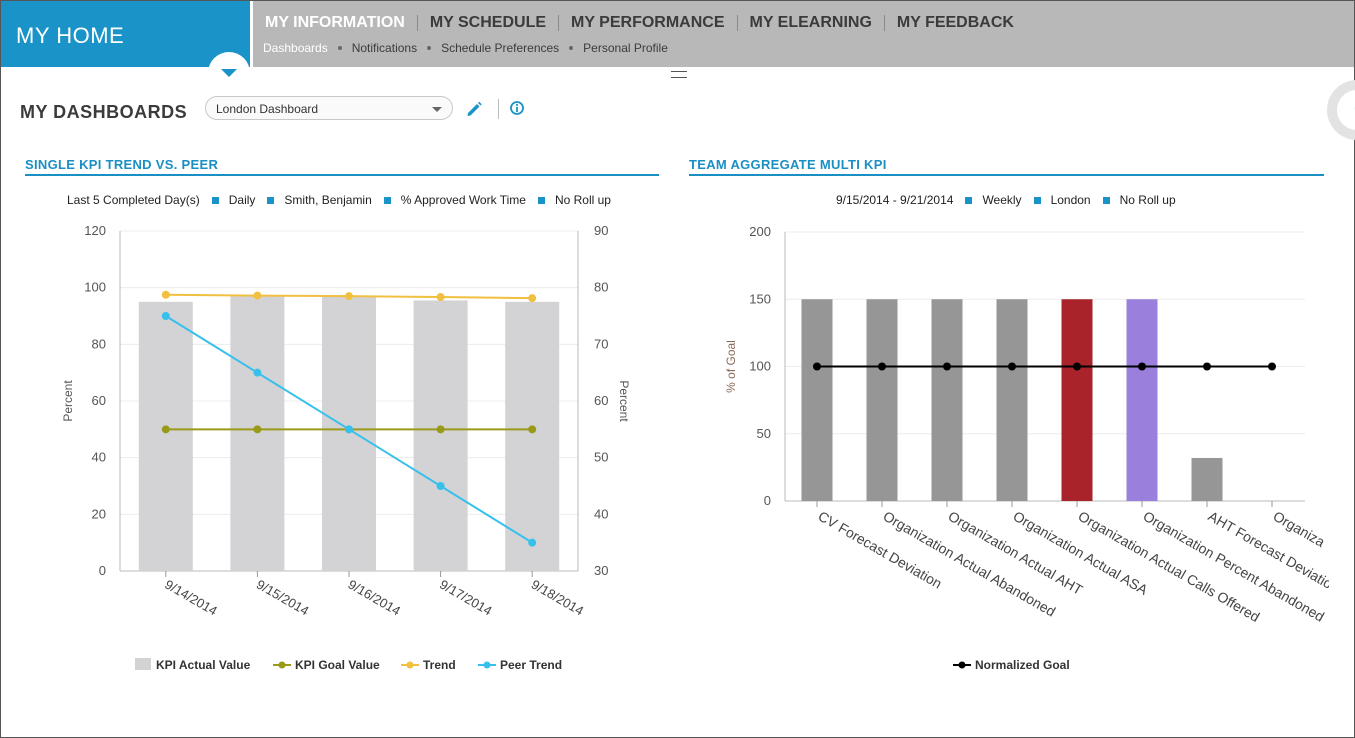 This screenshot has height=738, width=1355. I want to click on pencil-icon, so click(474, 109).